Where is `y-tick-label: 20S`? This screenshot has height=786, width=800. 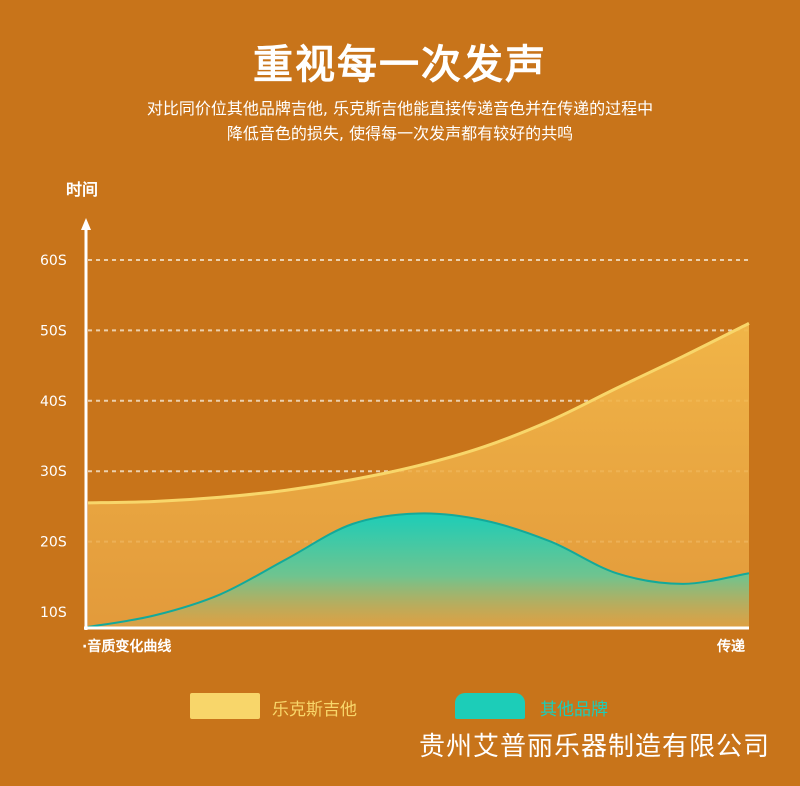
y-tick-label: 20S is located at coordinates (53, 543).